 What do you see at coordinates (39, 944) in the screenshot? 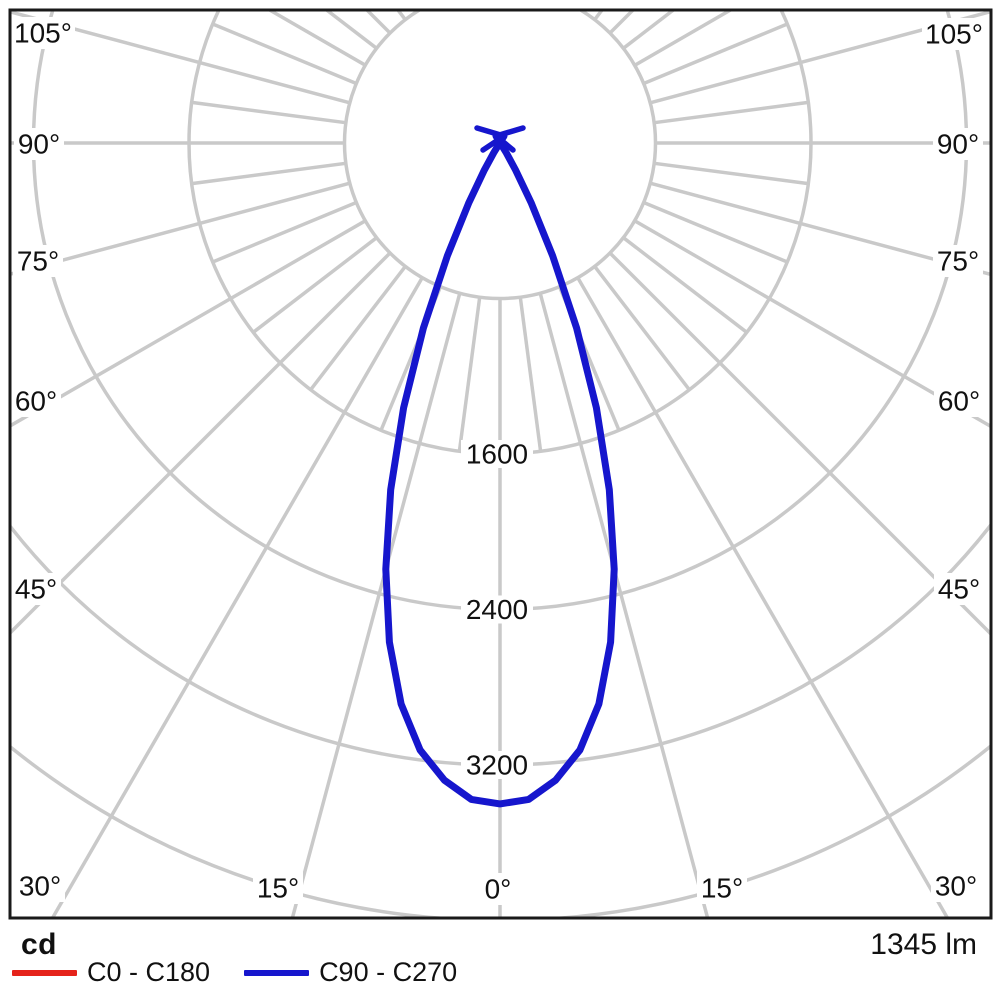
I see `unit-label: cd` at bounding box center [39, 944].